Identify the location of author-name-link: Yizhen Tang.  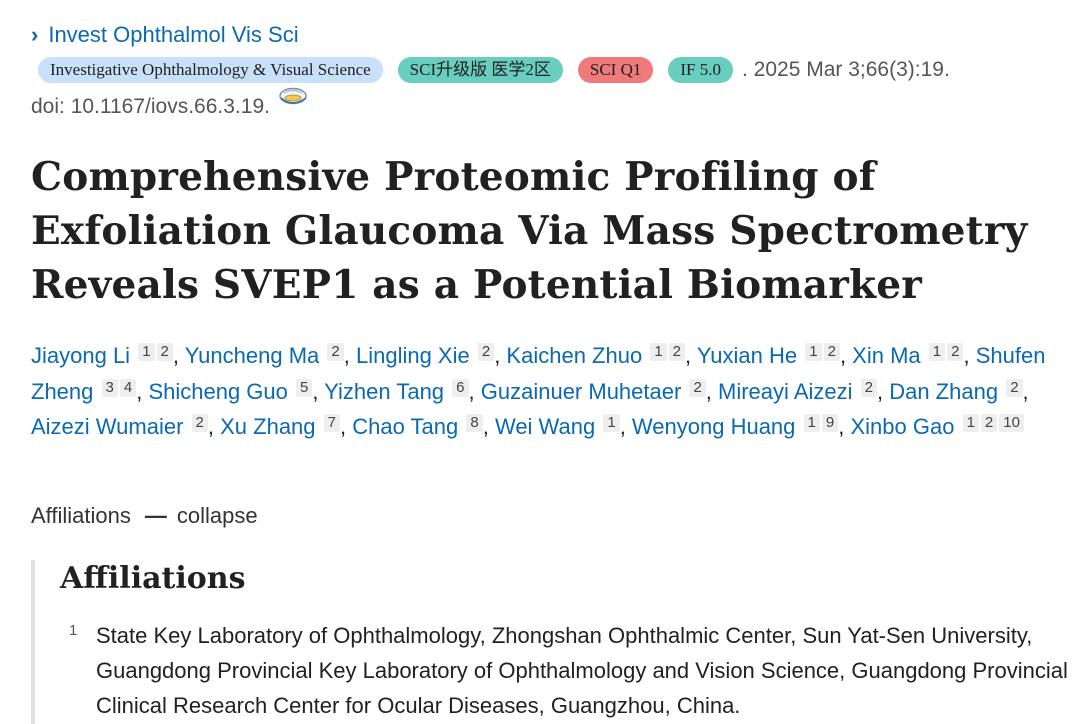
(384, 391).